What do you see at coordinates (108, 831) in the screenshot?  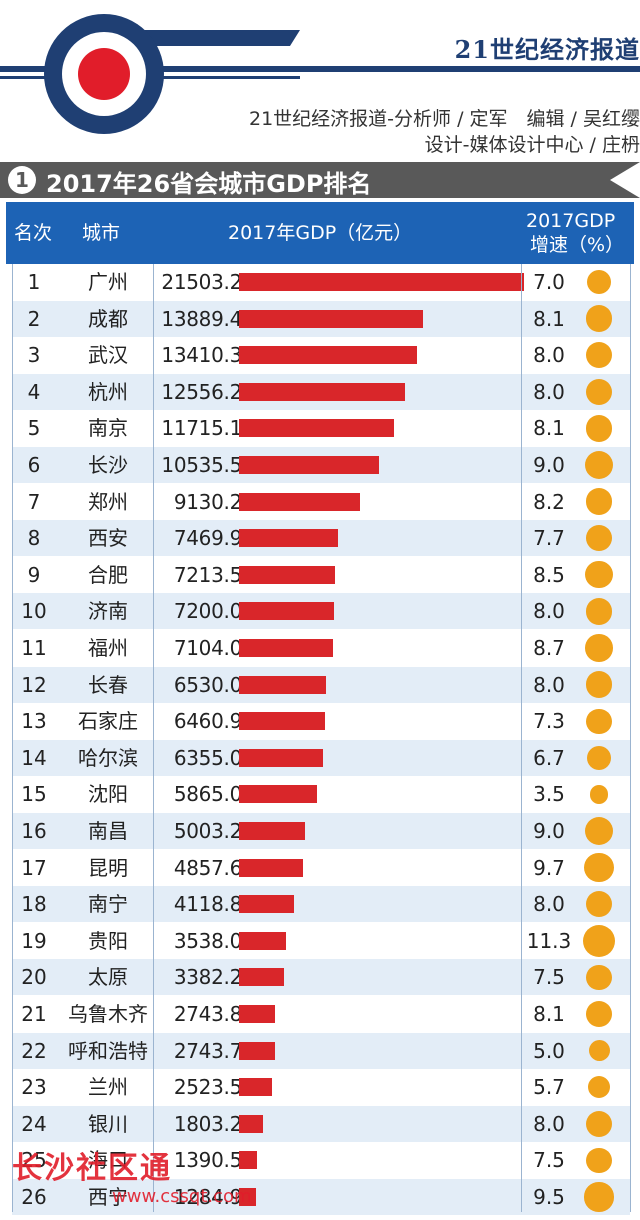 I see `city-cell: 南昌` at bounding box center [108, 831].